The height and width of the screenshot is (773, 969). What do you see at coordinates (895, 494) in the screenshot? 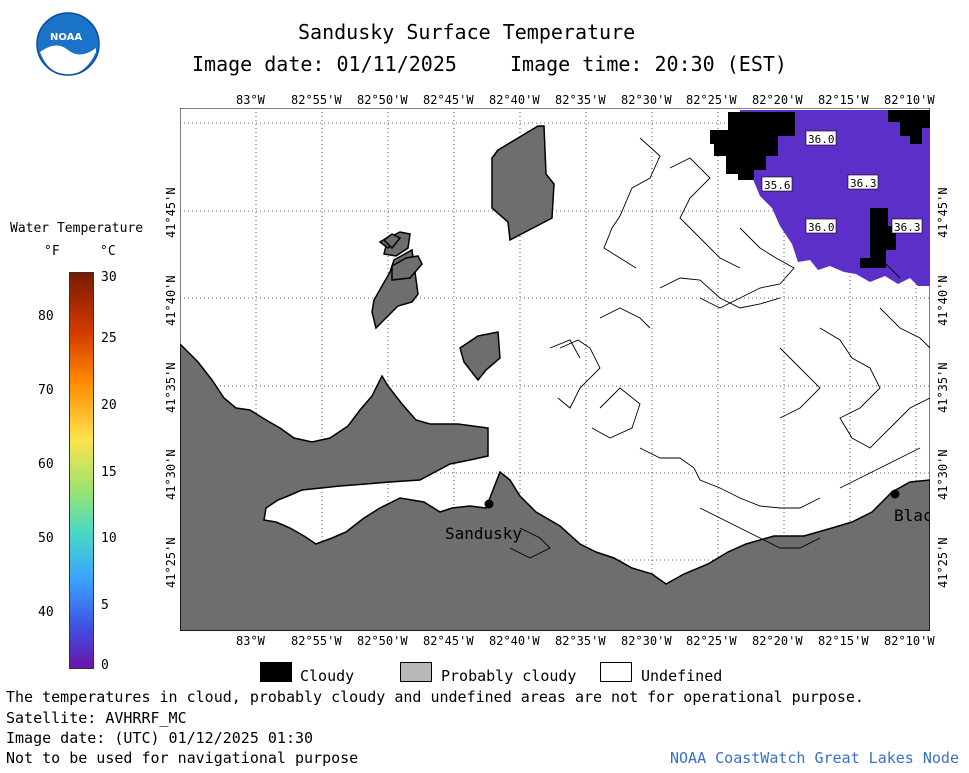
I see `blac-marker` at bounding box center [895, 494].